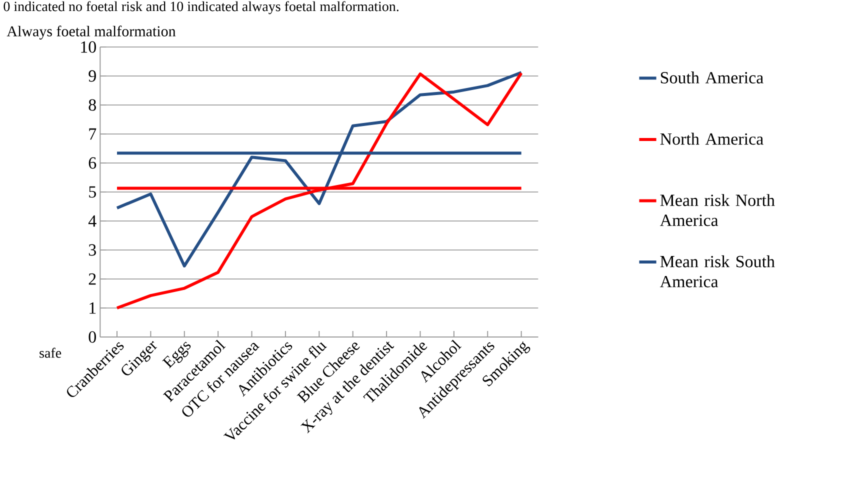 This screenshot has width=842, height=488. I want to click on y-axis-title: Always foetal malformation, so click(91, 33).